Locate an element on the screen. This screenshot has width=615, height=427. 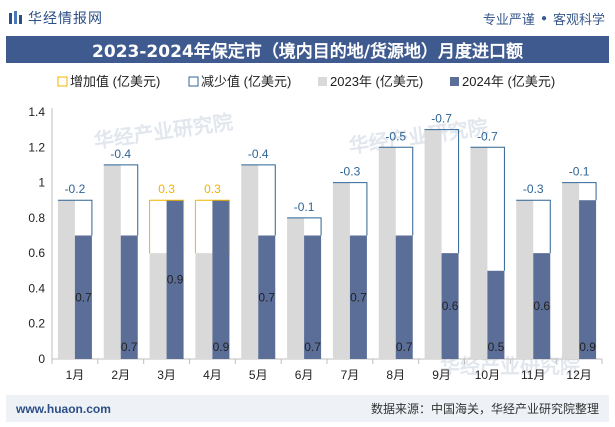
legend-label: 2023年 (亿美元) is located at coordinates (376, 81).